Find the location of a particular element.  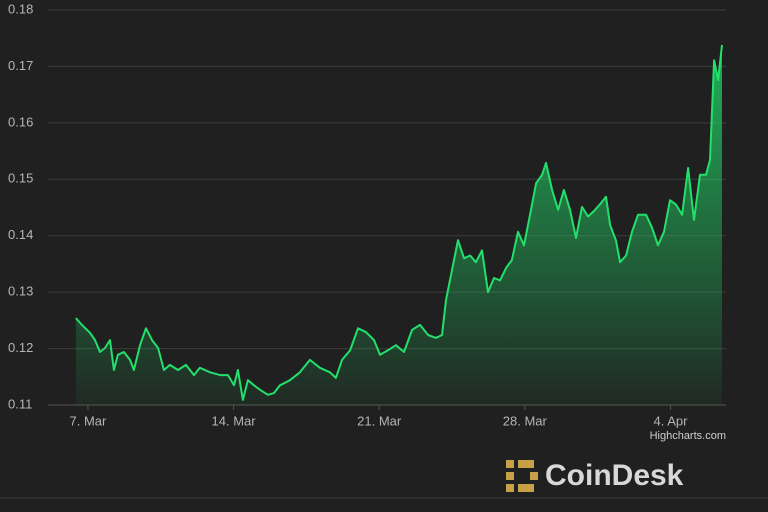

y-tick-label: 0.14 is located at coordinates (20, 234).